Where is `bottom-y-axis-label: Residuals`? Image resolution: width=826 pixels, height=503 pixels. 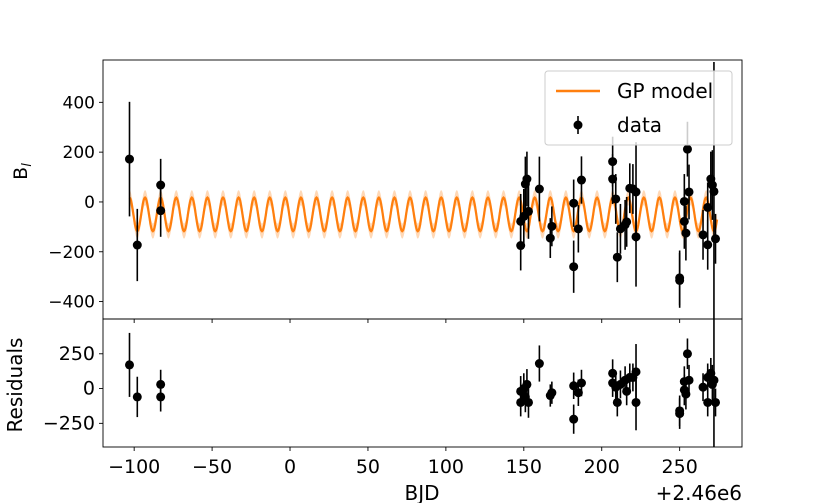 bottom-y-axis-label: Residuals is located at coordinates (15, 385).